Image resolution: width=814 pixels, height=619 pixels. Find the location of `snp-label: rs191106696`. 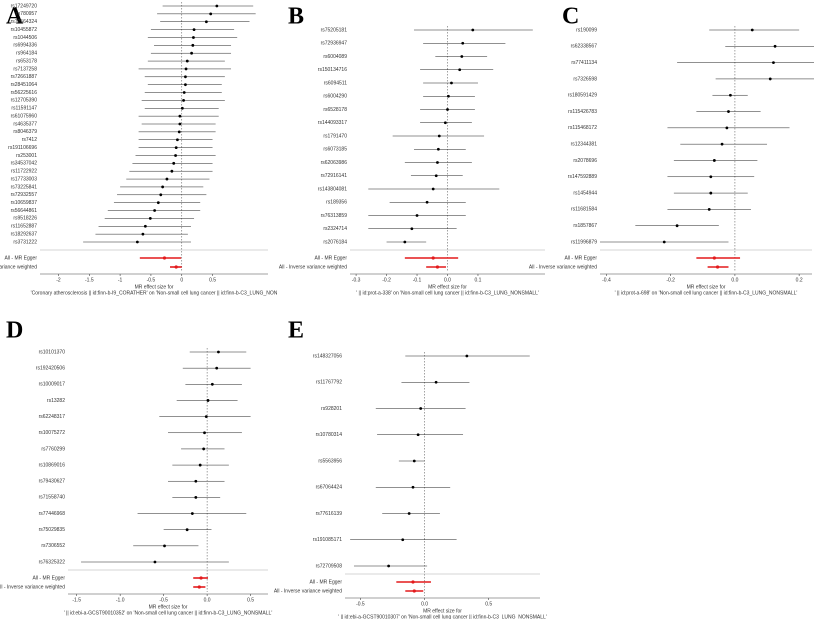

snp-label: rs191106696 is located at coordinates (22, 148).